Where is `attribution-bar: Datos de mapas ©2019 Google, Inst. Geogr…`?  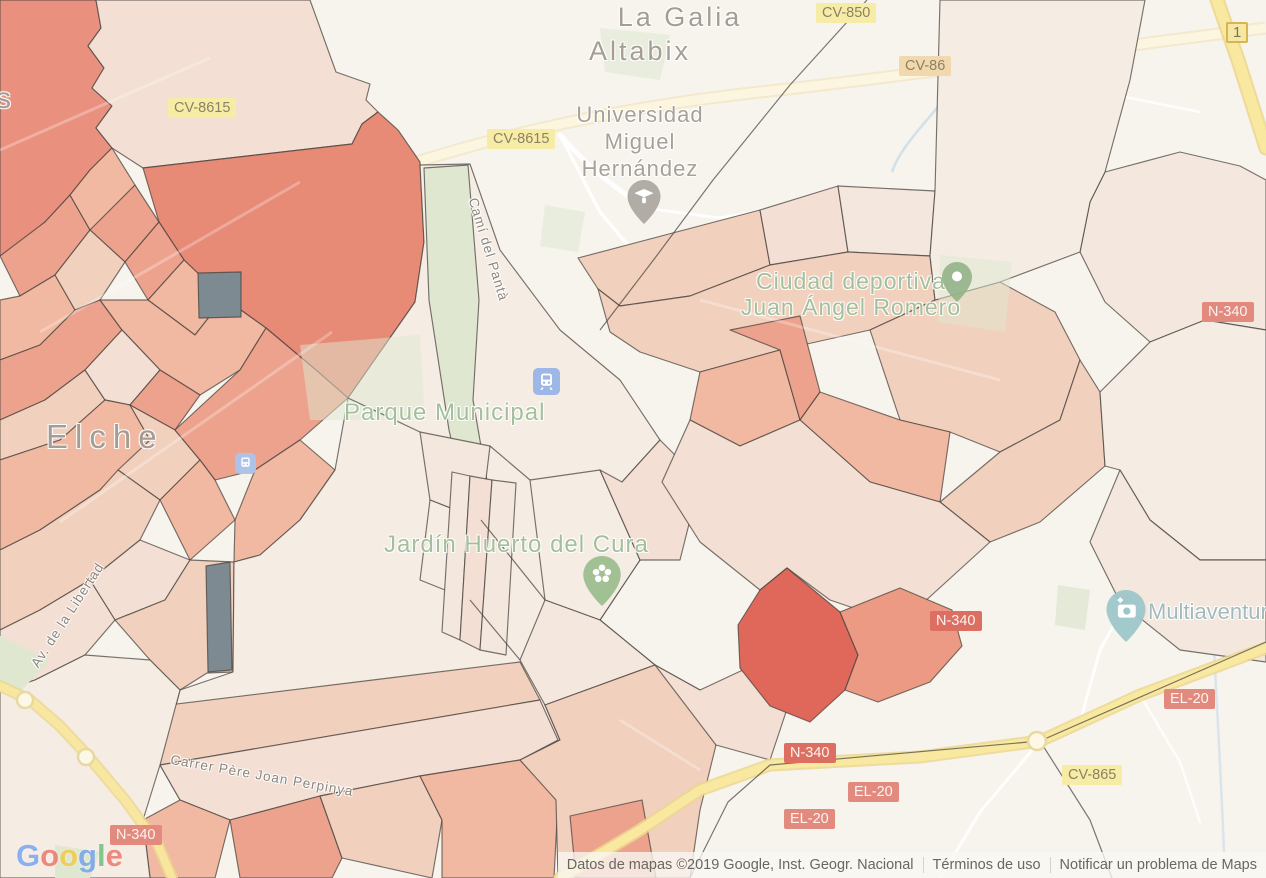
attribution-bar: Datos de mapas ©2019 Google, Inst. Geogr… is located at coordinates (911, 865).